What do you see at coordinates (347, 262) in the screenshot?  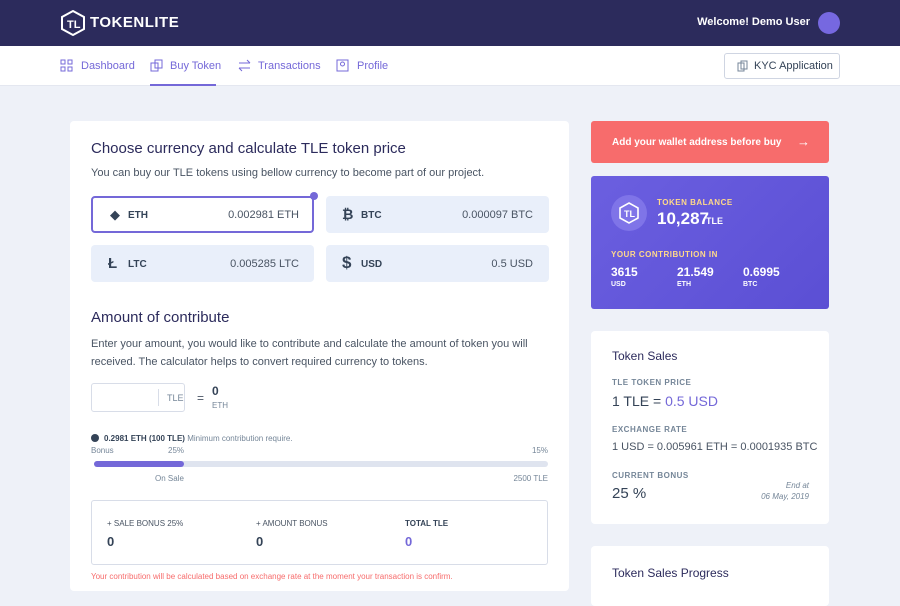 I see `currency-icon: $` at bounding box center [347, 262].